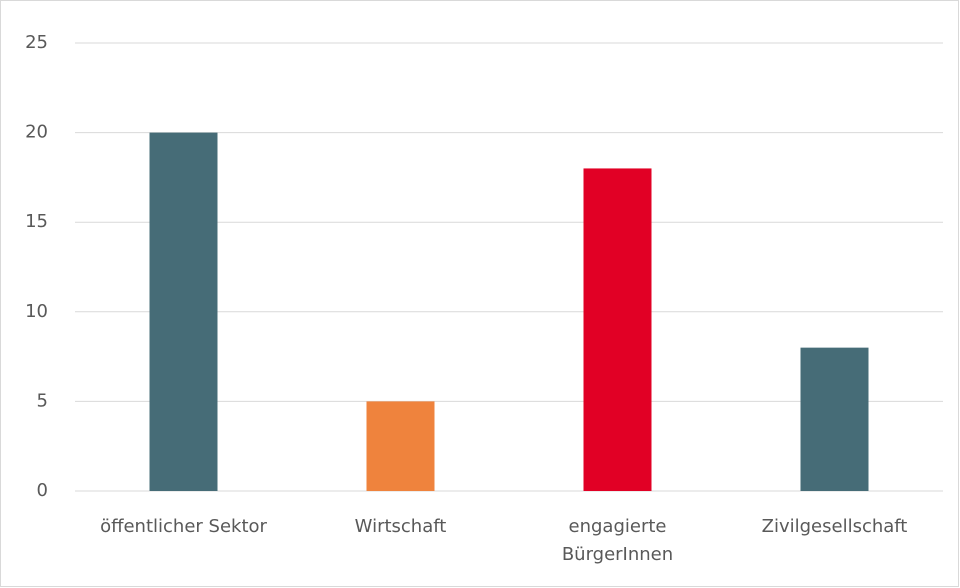 The width and height of the screenshot is (960, 588). I want to click on y-tick-label: 25, so click(36, 42).